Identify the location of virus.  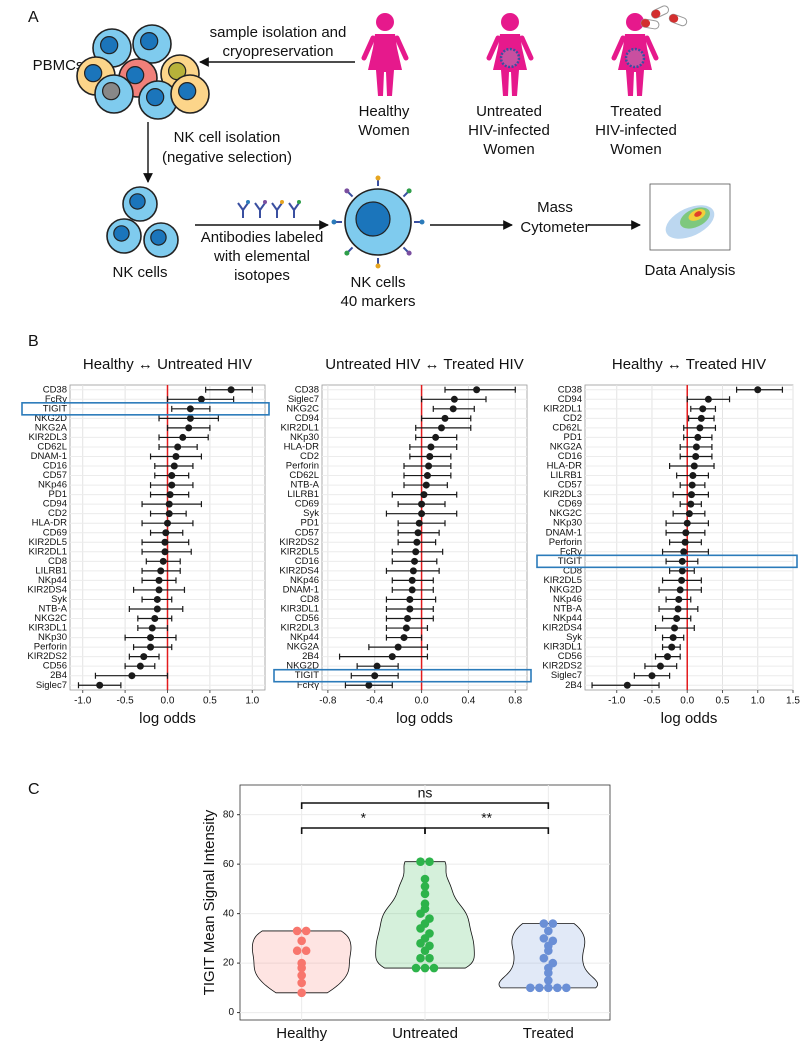
(510, 58).